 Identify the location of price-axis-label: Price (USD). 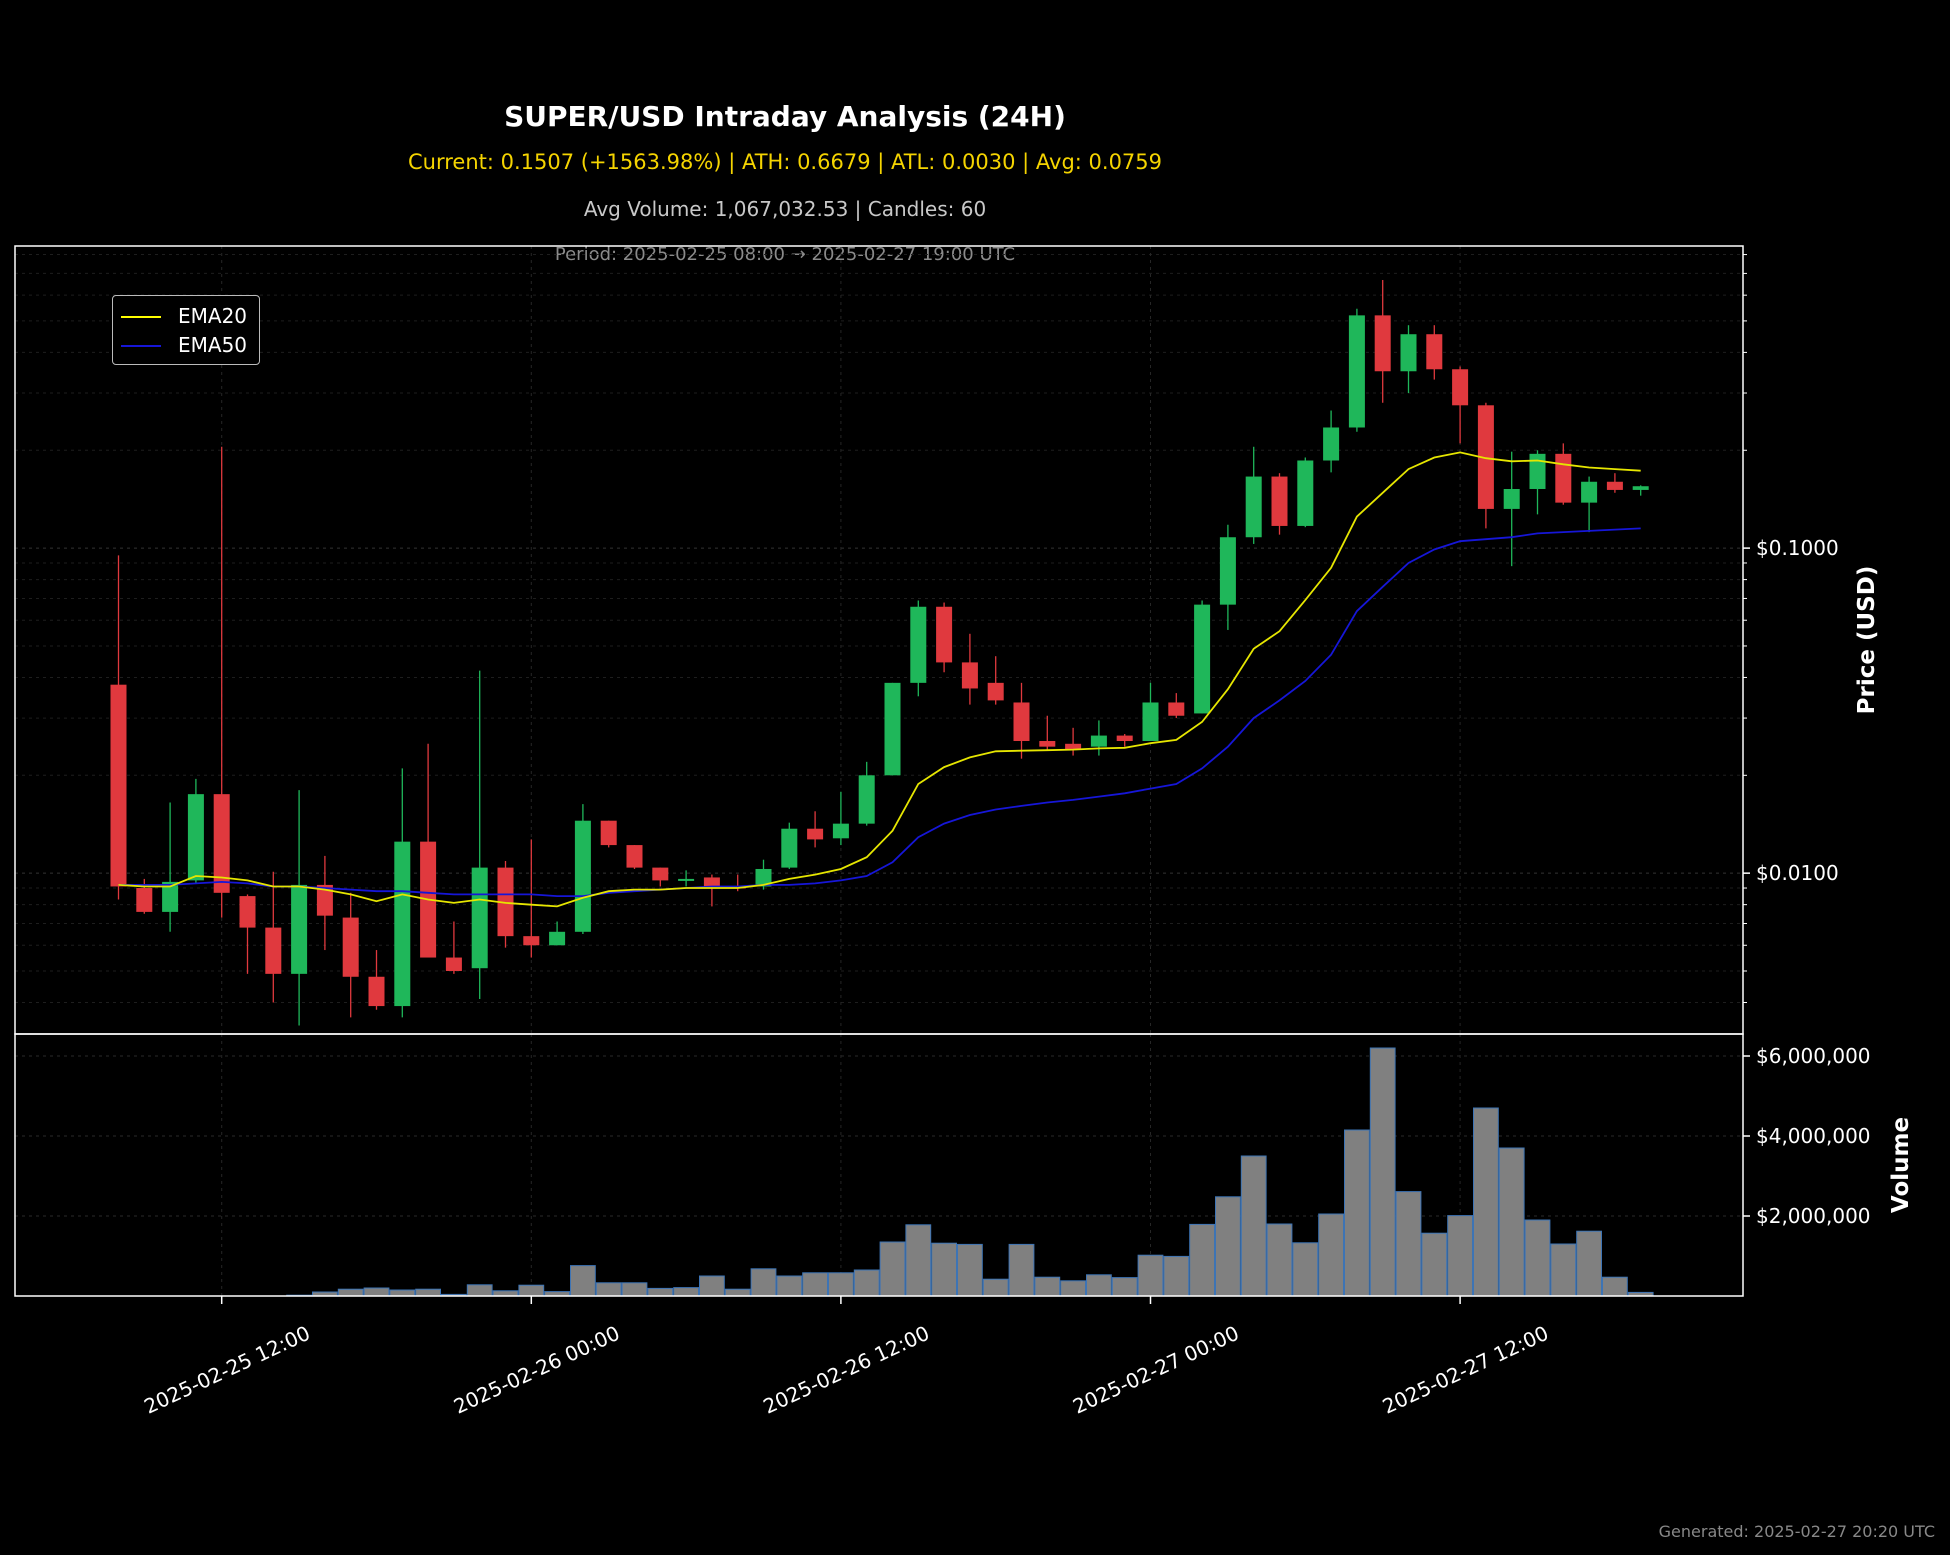
(1867, 640).